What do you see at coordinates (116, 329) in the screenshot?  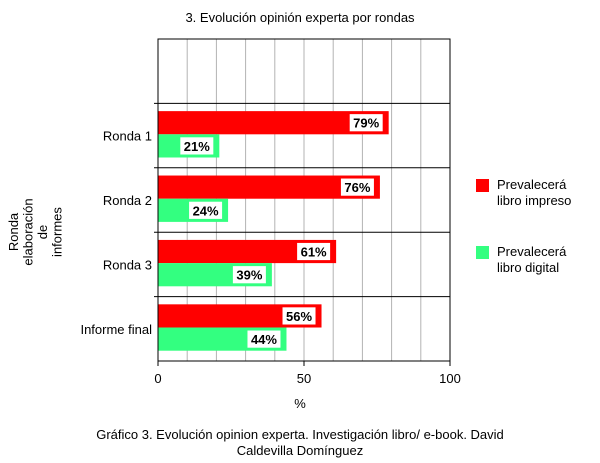 I see `category-label: Informe final` at bounding box center [116, 329].